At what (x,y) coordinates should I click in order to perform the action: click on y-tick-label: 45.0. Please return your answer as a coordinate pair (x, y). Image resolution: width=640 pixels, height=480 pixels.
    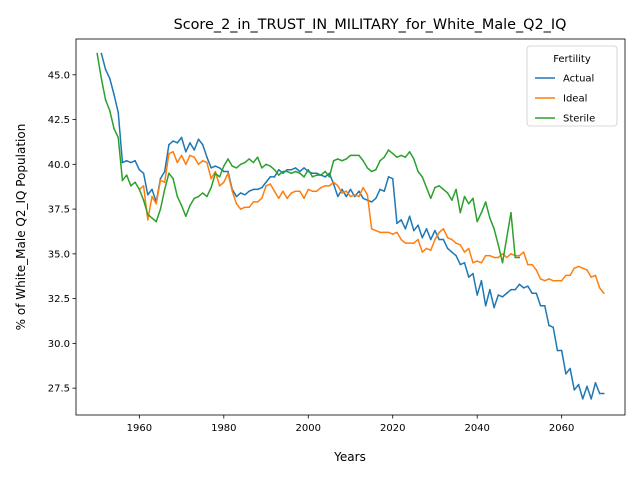
    Looking at the image, I should click on (59, 75).